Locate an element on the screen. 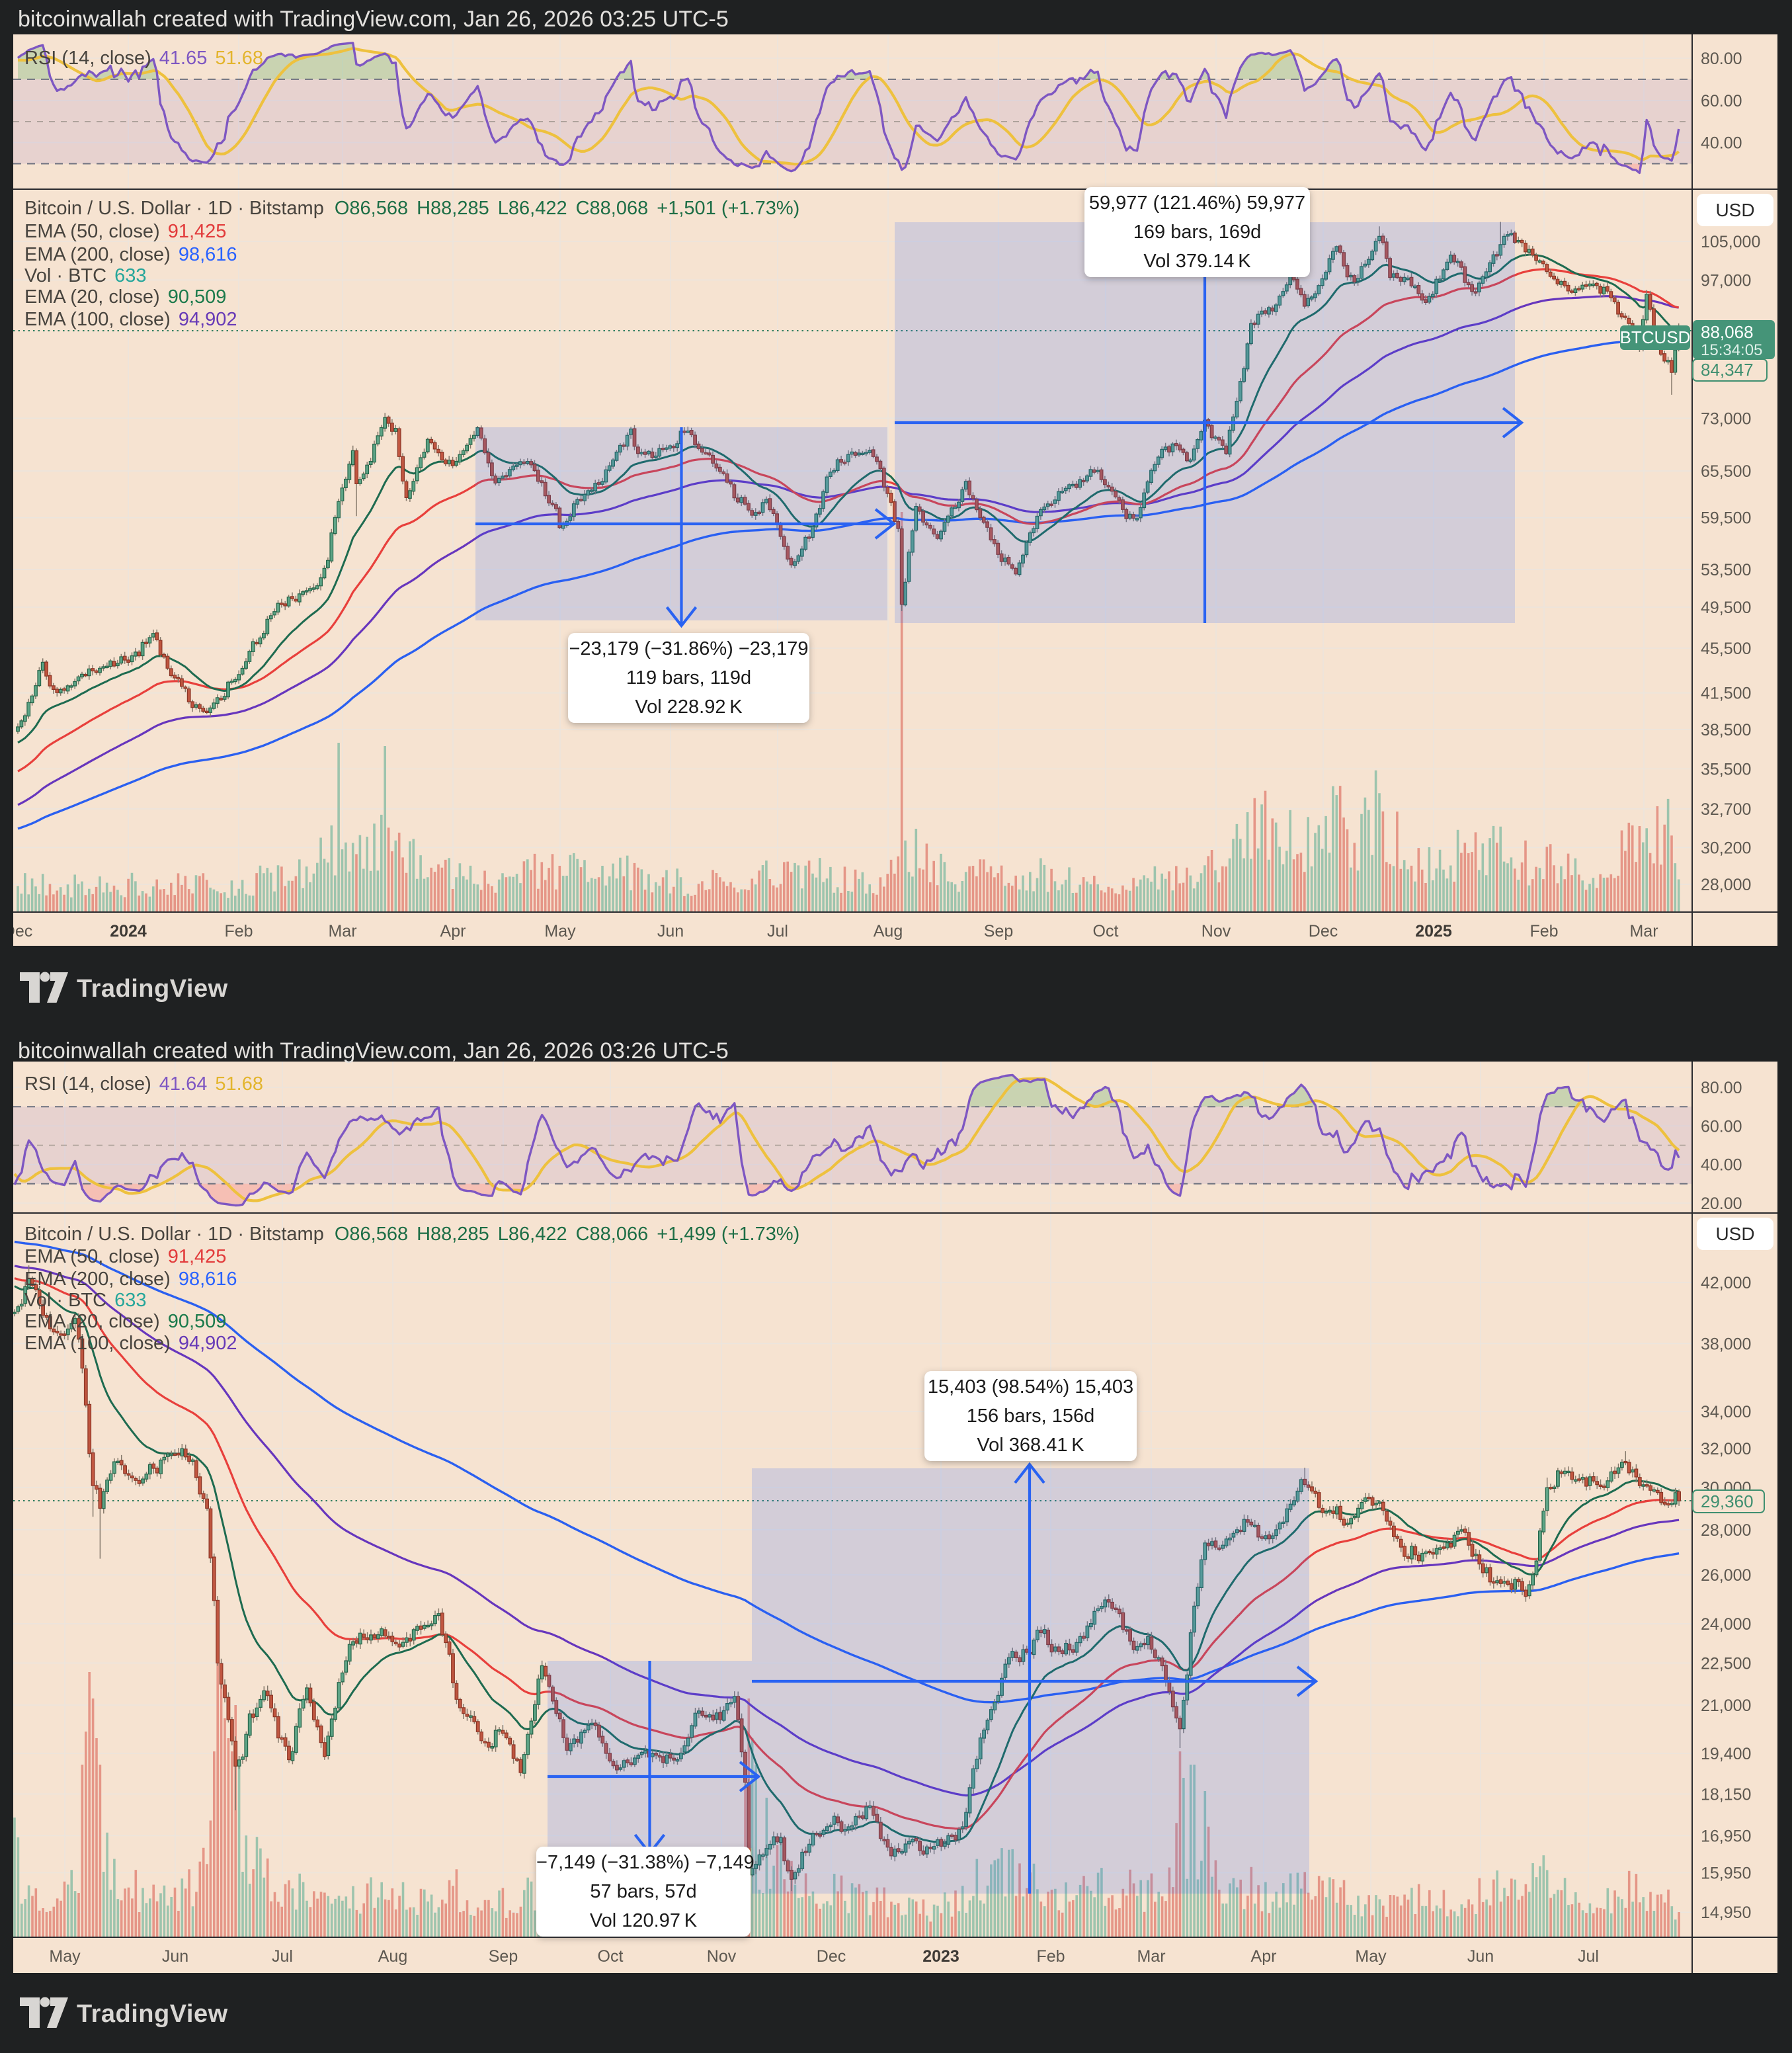  svg-text: 97,000 is located at coordinates (1726, 280).